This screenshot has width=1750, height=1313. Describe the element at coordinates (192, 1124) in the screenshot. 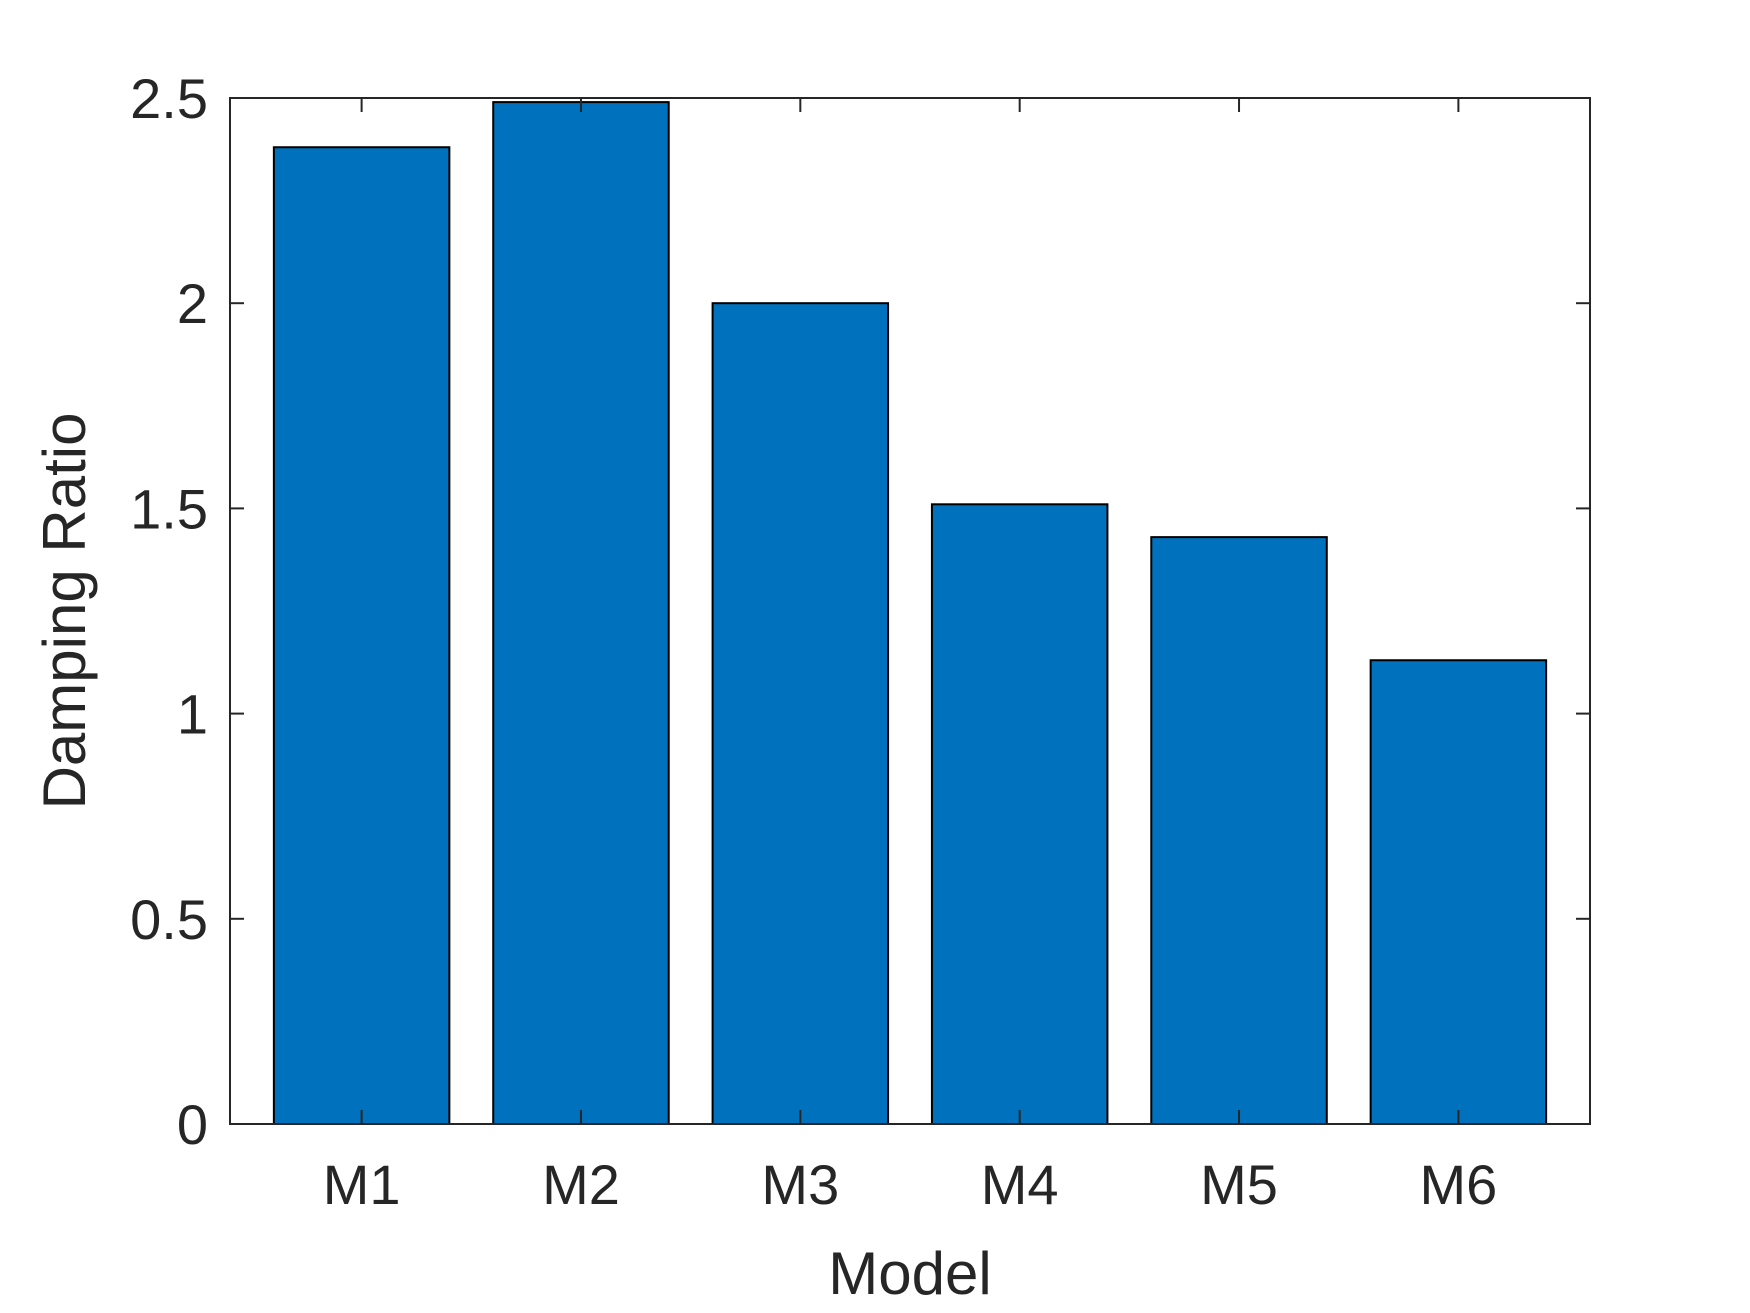

I see `y-tick-label: 0` at that location.